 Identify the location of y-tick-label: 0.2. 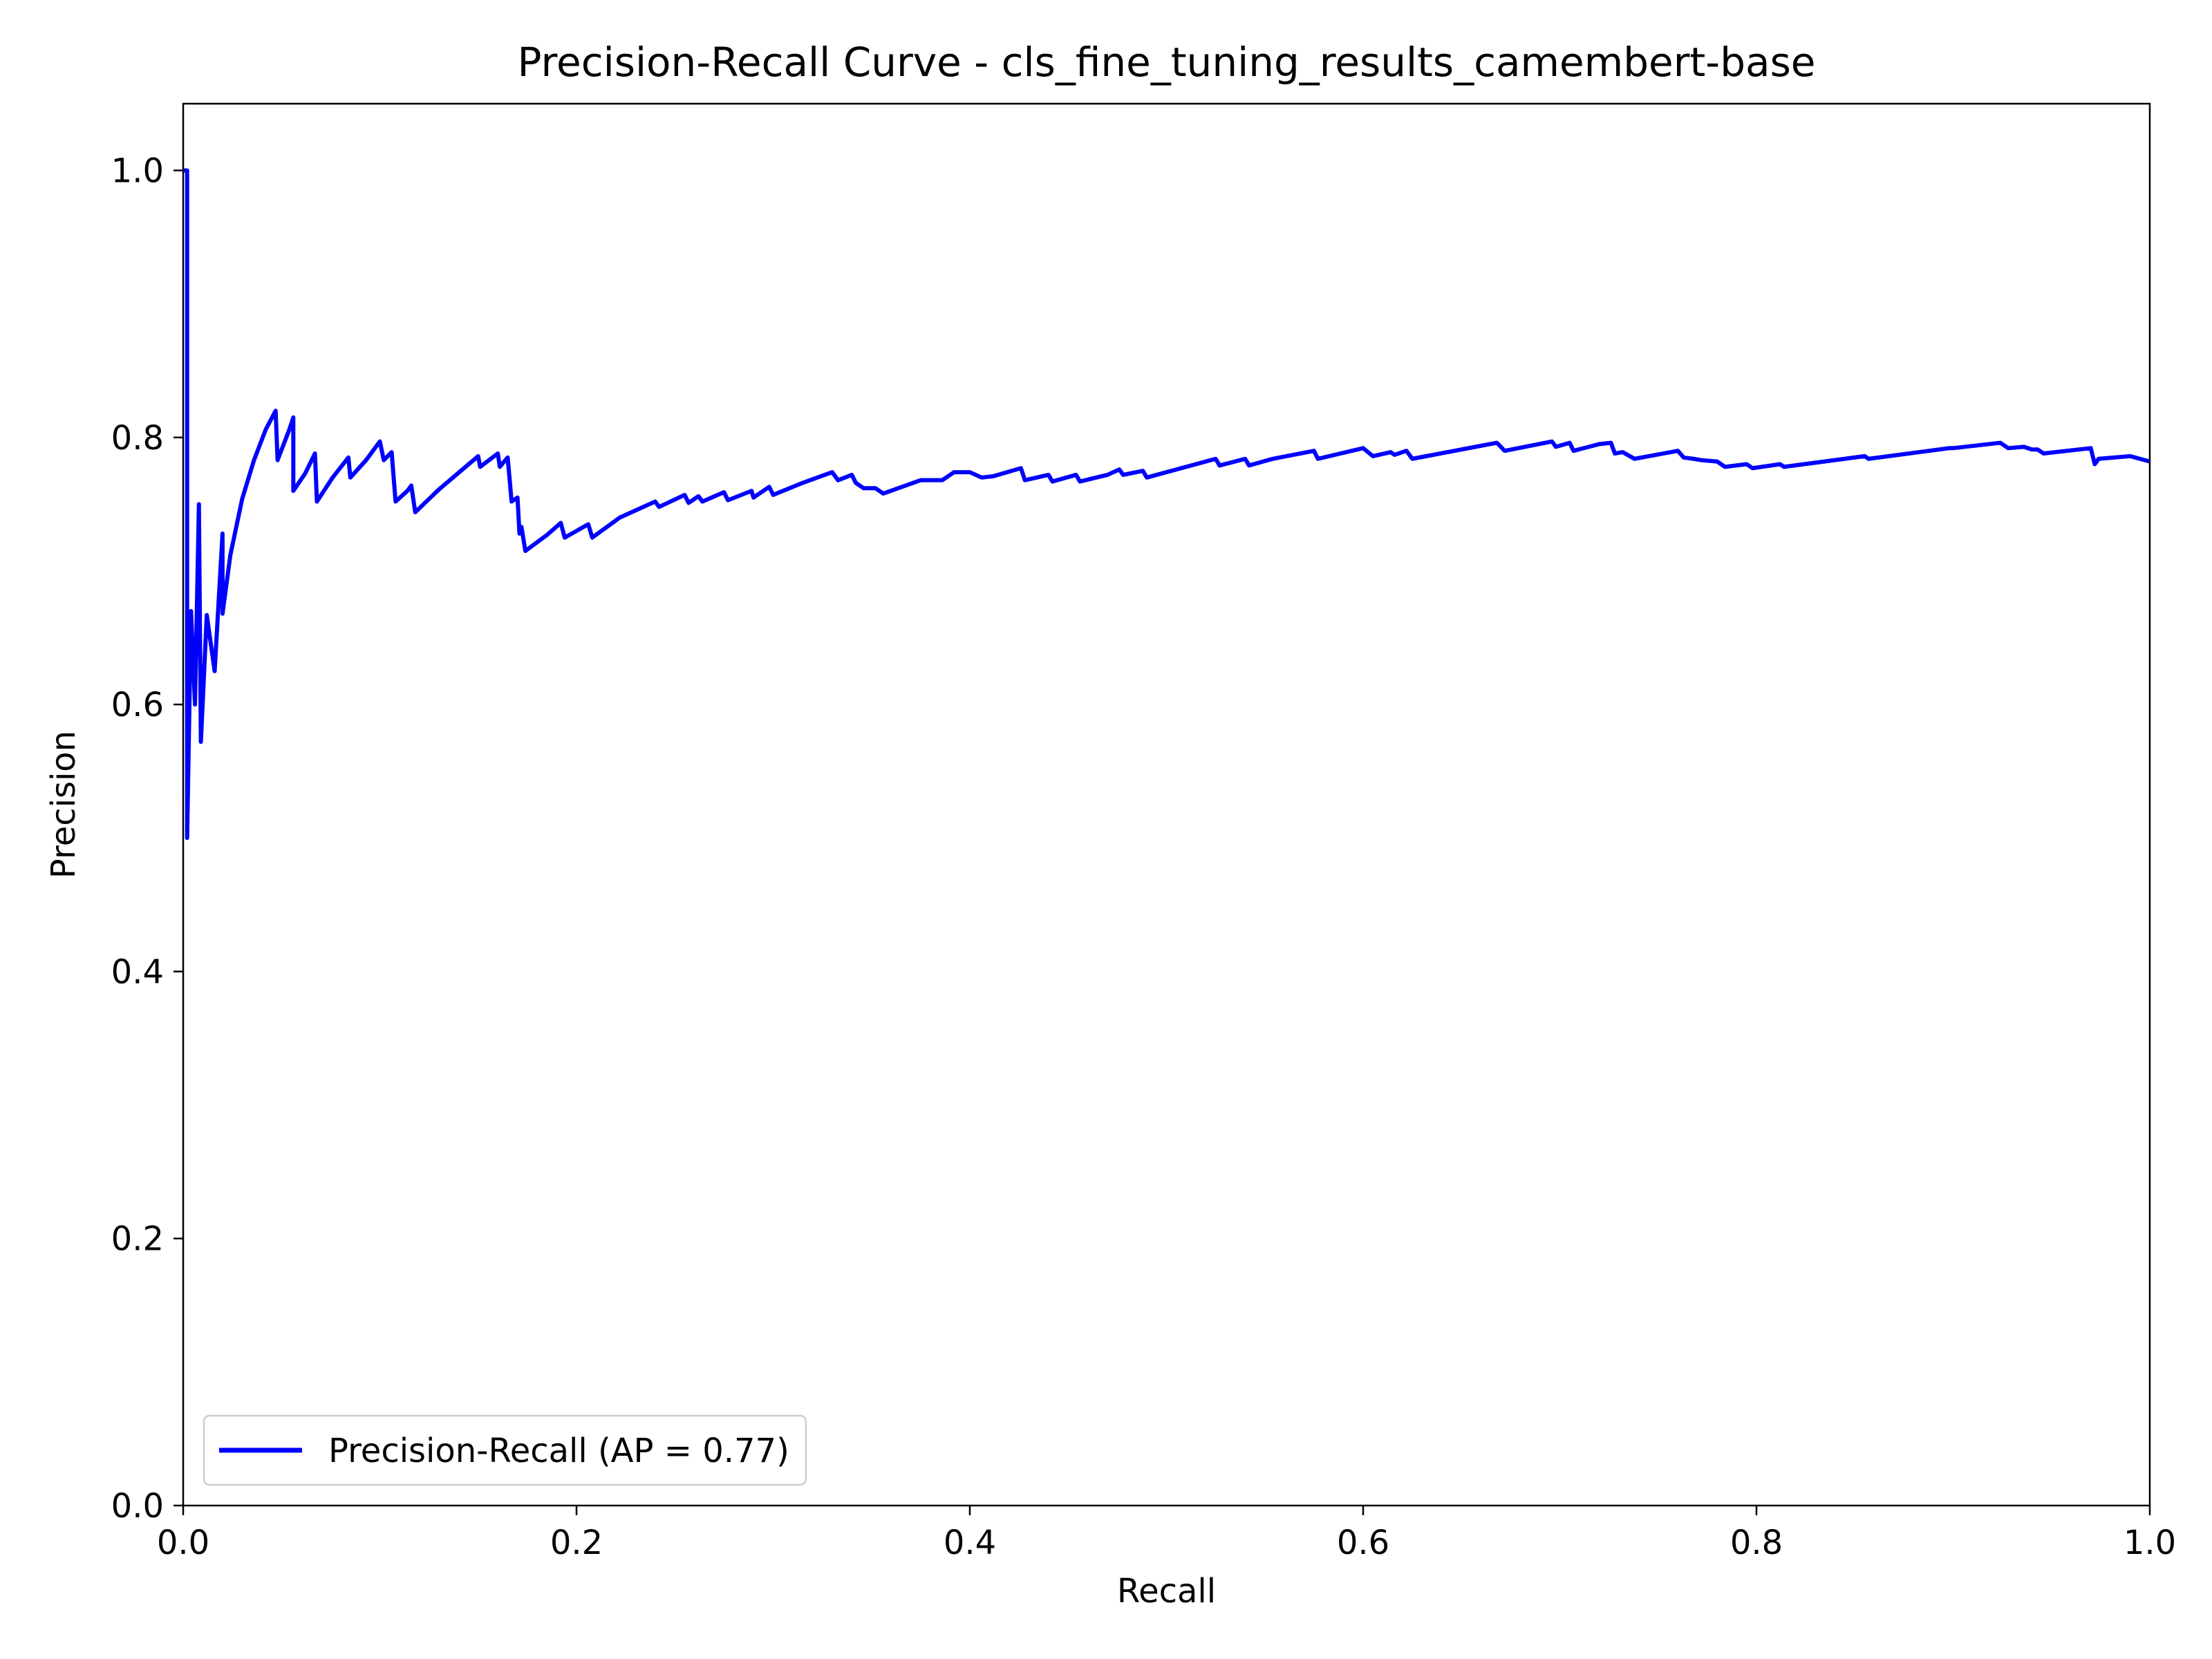
(138, 1239).